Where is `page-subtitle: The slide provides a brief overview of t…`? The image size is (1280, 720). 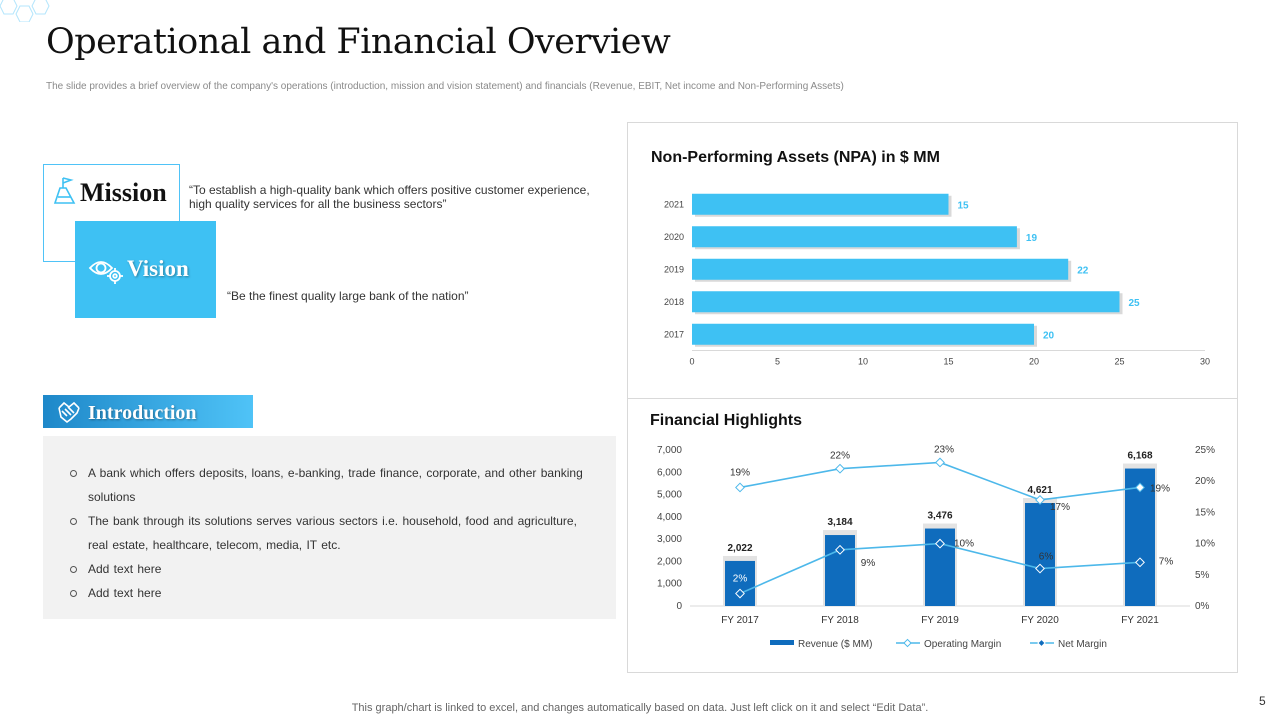 page-subtitle: The slide provides a brief overview of t… is located at coordinates (445, 86).